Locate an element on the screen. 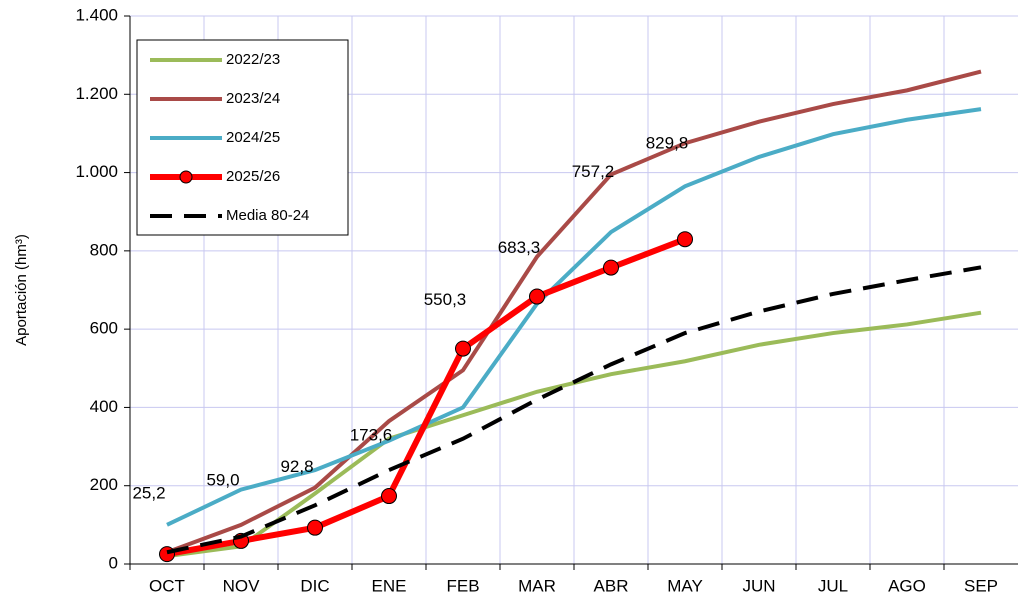 The image size is (1022, 602). y-tick-label: 1.200 is located at coordinates (96, 93).